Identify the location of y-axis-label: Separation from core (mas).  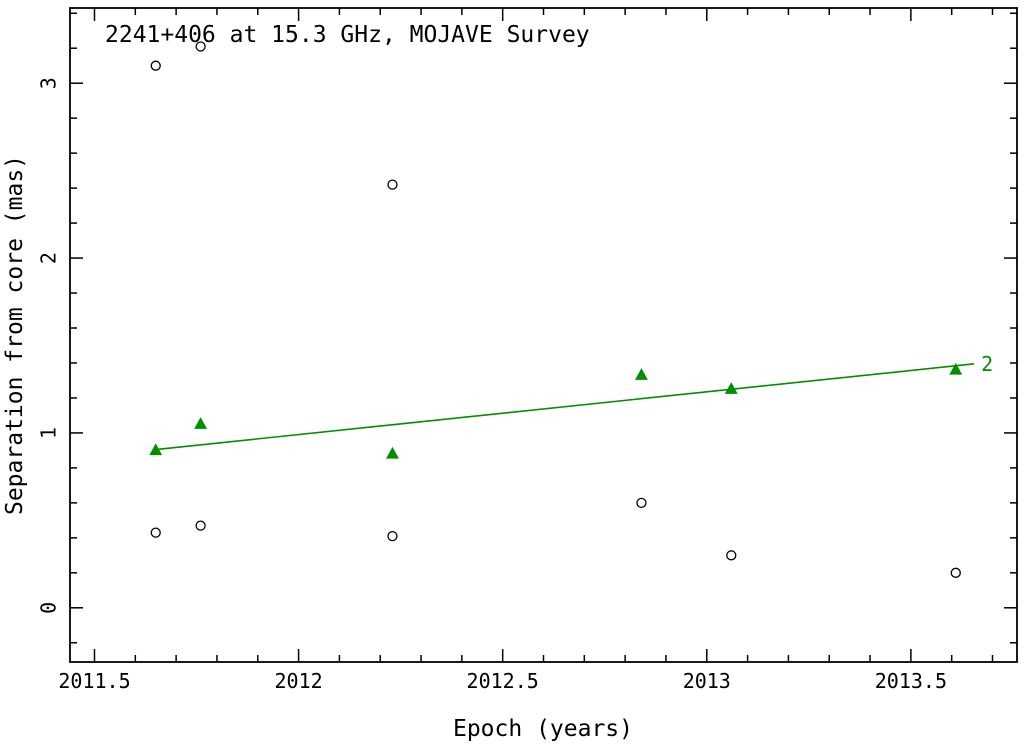
(15, 335).